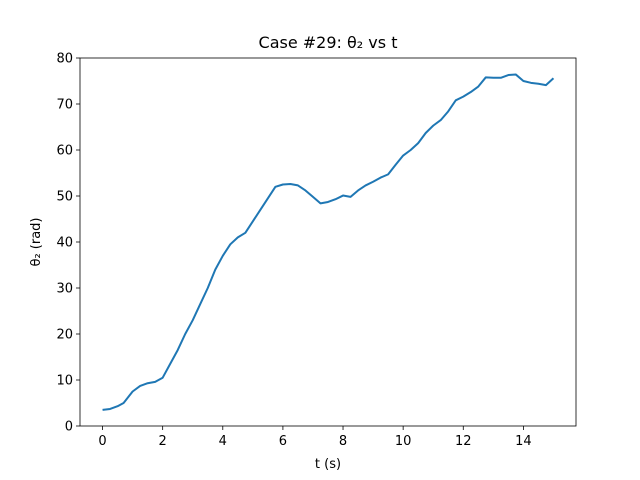  What do you see at coordinates (64, 197) in the screenshot?
I see `y-tick-label: 50` at bounding box center [64, 197].